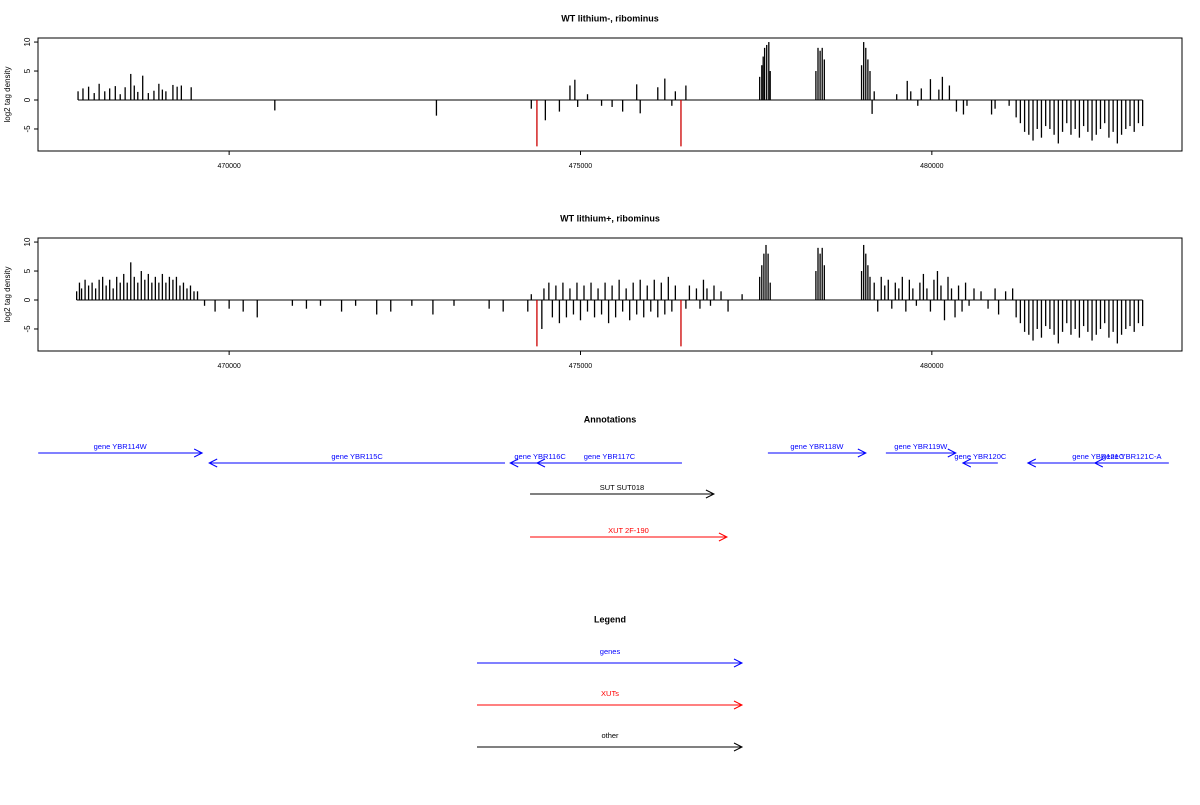  What do you see at coordinates (121, 446) in the screenshot?
I see `annotation-label: gene YBR114W` at bounding box center [121, 446].